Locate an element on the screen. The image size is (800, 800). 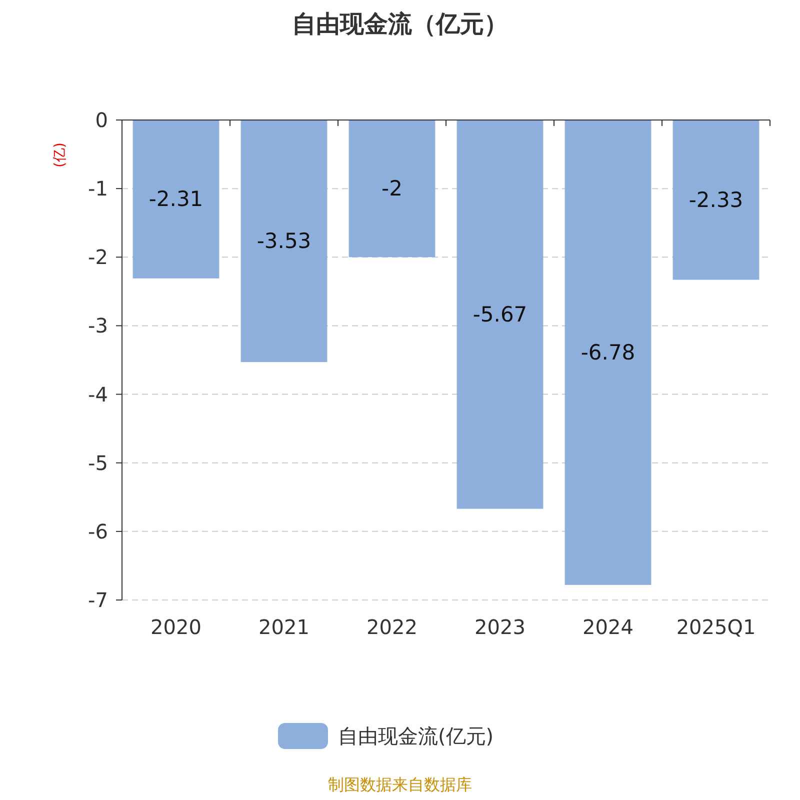
data-label: -2.33 is located at coordinates (716, 200).